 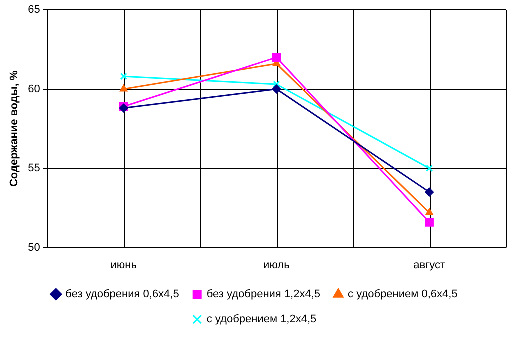 I want to click on x-tick-label: июнь, so click(x=124, y=265).